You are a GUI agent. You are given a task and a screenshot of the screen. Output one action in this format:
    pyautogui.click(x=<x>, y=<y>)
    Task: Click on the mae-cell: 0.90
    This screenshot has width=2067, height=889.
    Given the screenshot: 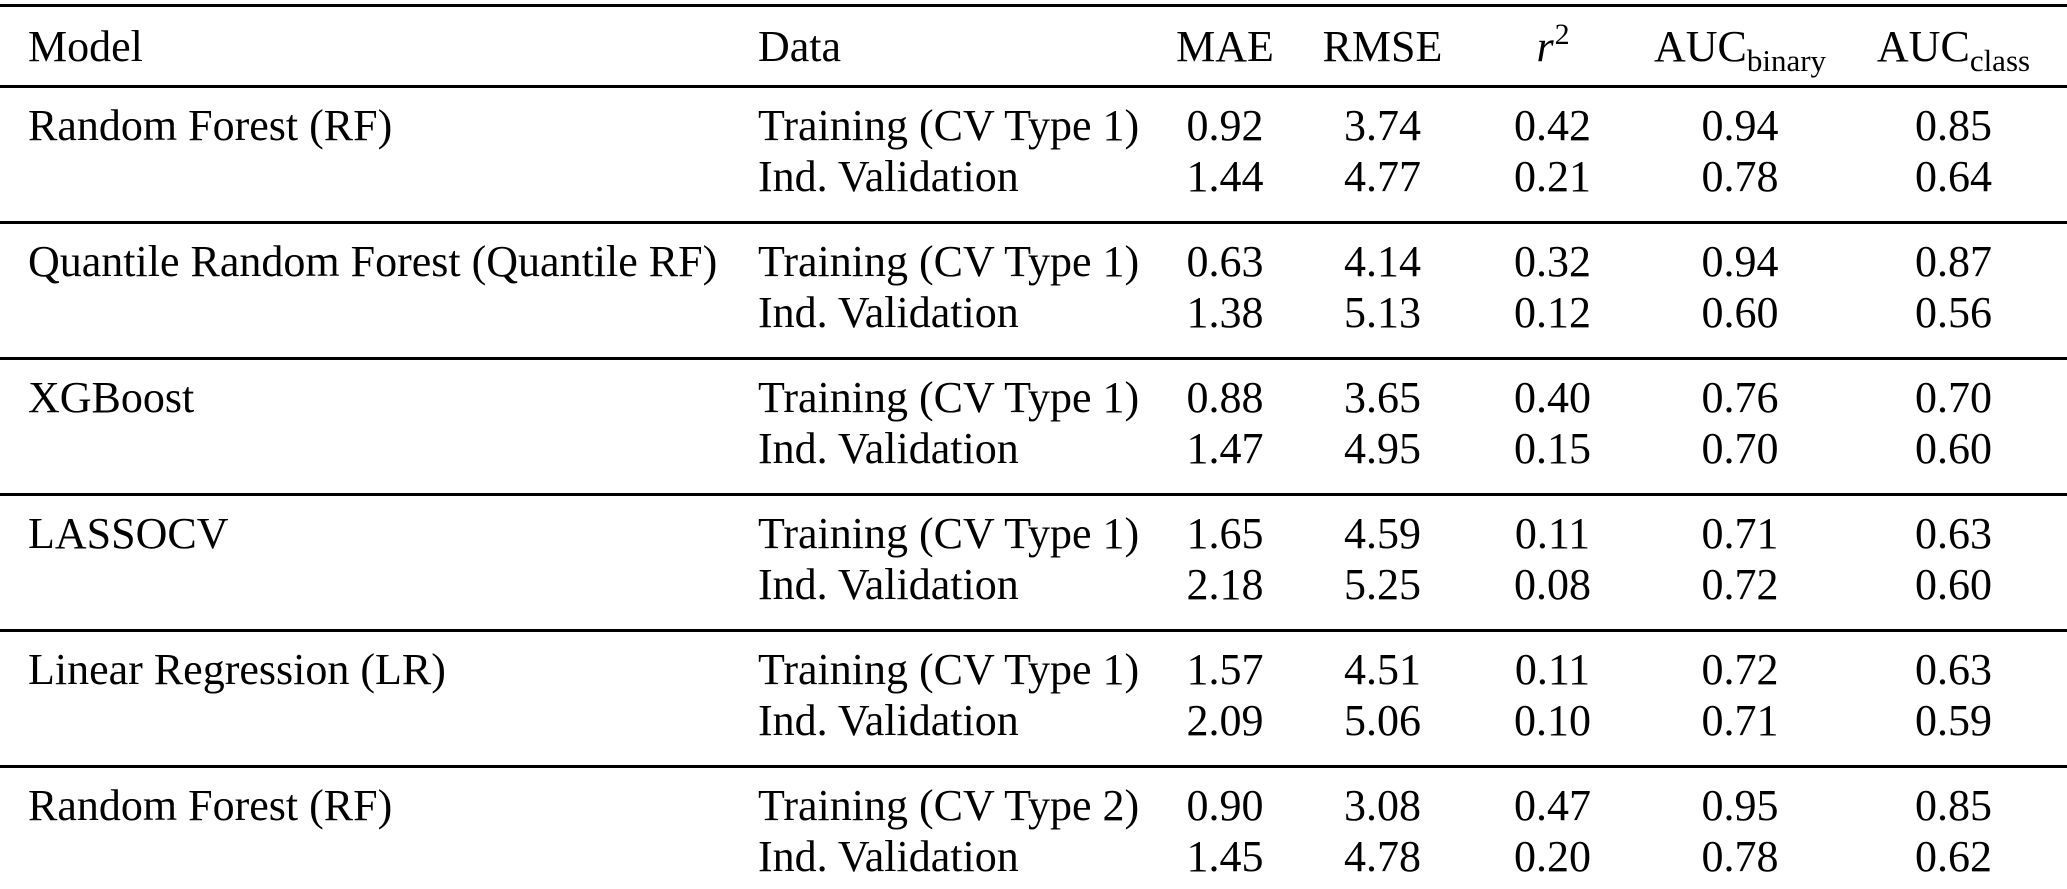 What is the action you would take?
    pyautogui.click(x=1225, y=805)
    